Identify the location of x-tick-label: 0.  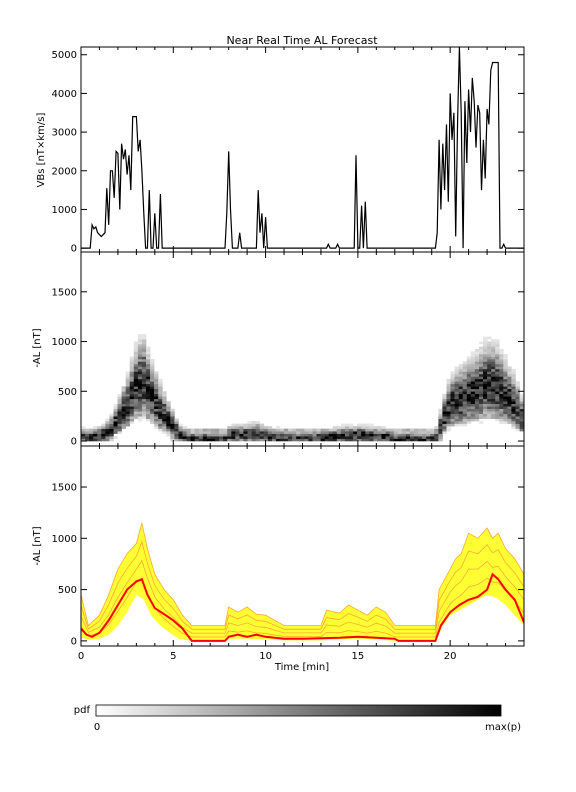
(81, 656).